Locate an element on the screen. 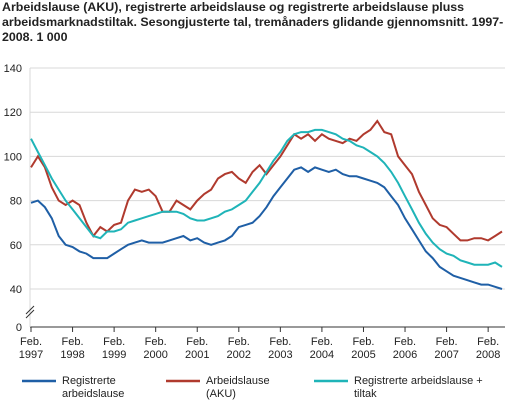  x-tick-label-part: 1997 is located at coordinates (31, 355).